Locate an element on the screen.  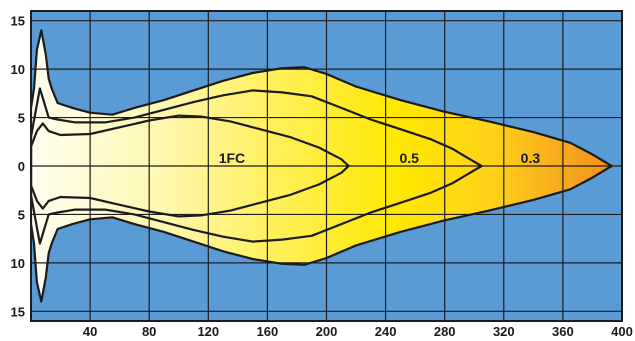
y-tick-label: 0 is located at coordinates (21, 166).